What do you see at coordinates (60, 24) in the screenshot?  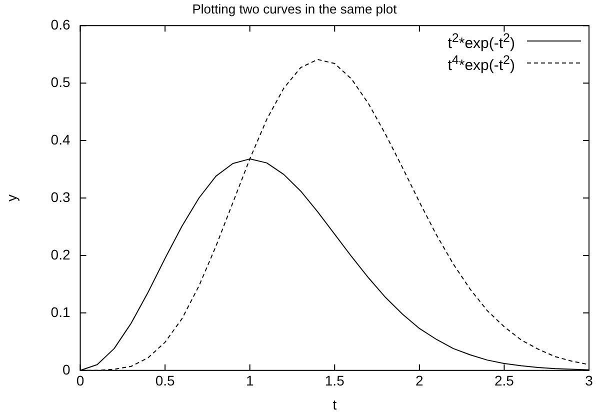 I see `y-tick-label: 0.6` at bounding box center [60, 24].